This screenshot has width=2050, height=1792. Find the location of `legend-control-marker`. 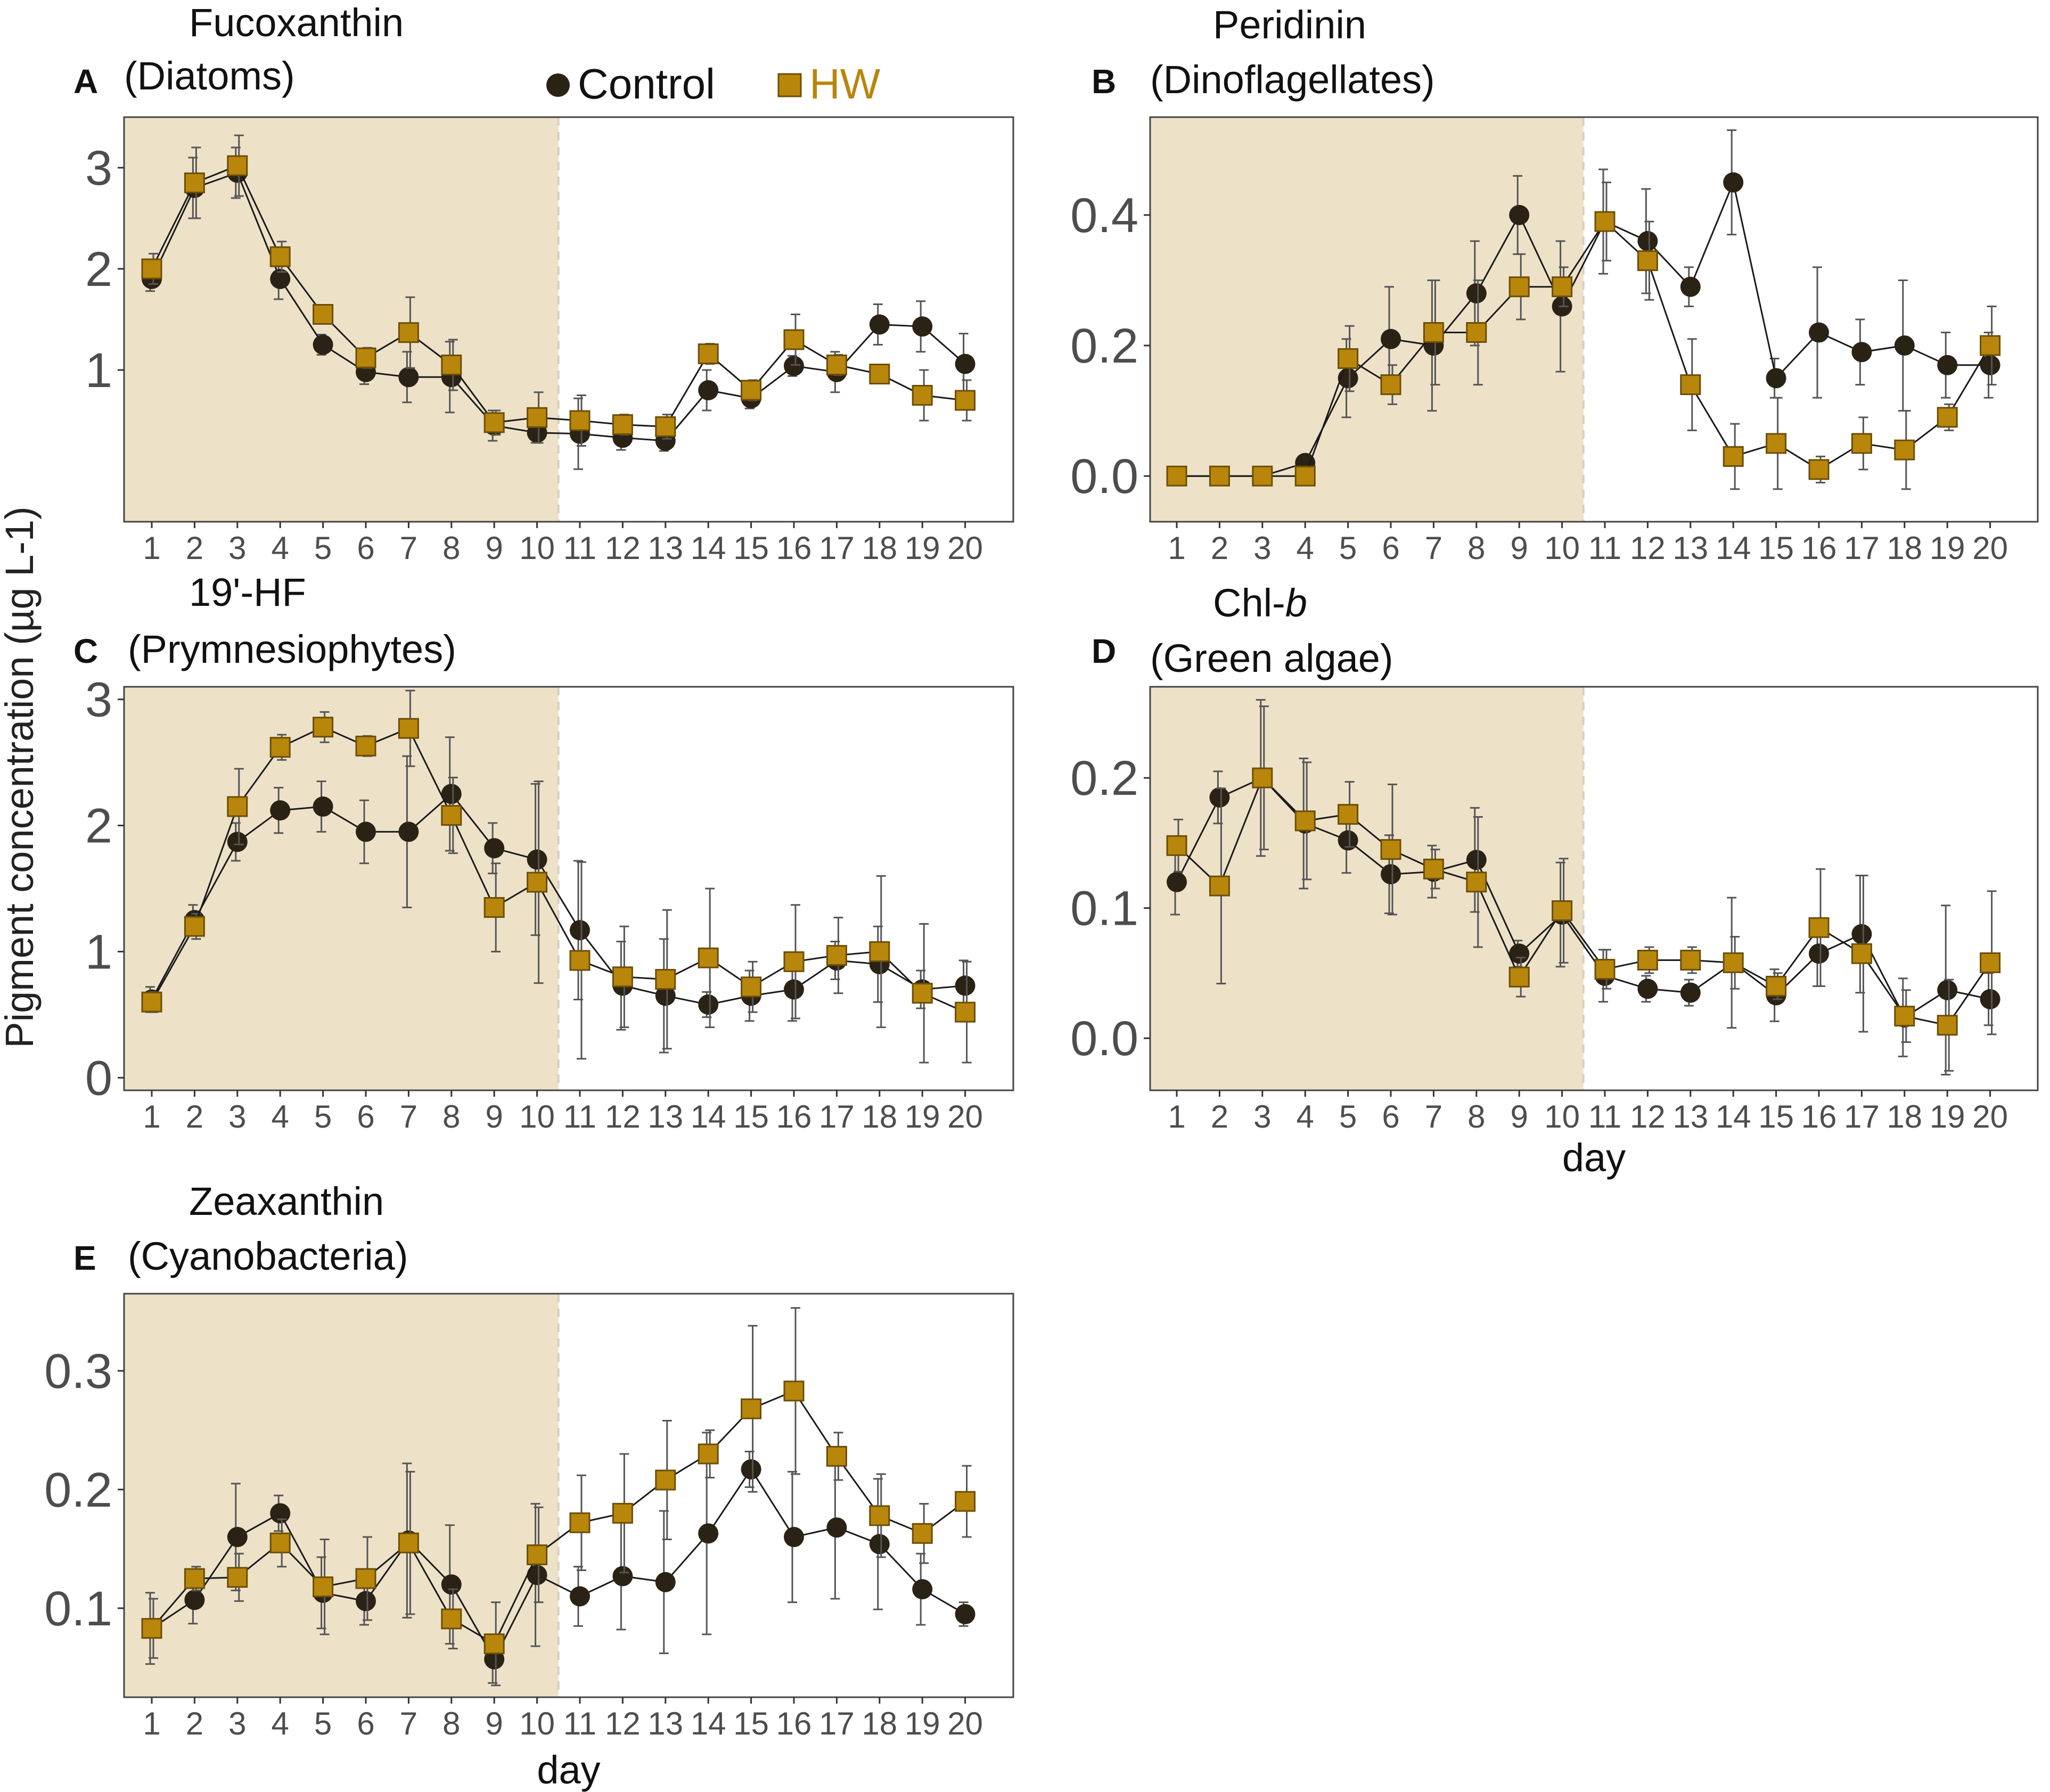

legend-control-marker is located at coordinates (558, 85).